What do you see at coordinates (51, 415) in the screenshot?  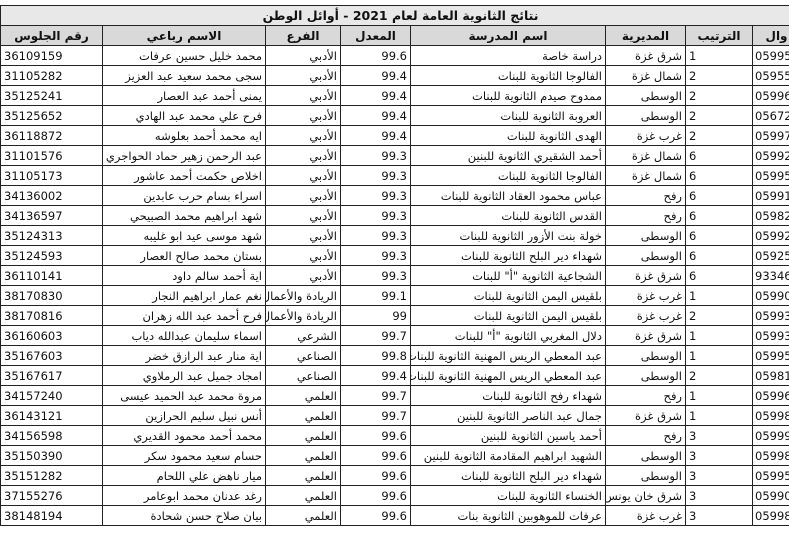 I see `table-cell: 36143121` at bounding box center [51, 415].